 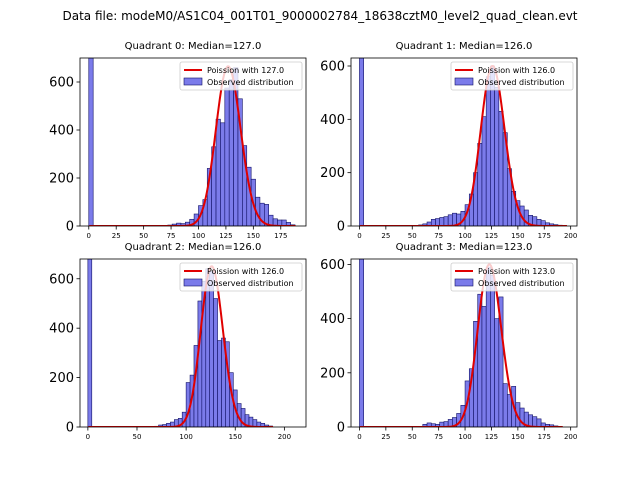 What do you see at coordinates (241, 277) in the screenshot?
I see `legend: Poission with 126.0 Observed distribution` at bounding box center [241, 277].